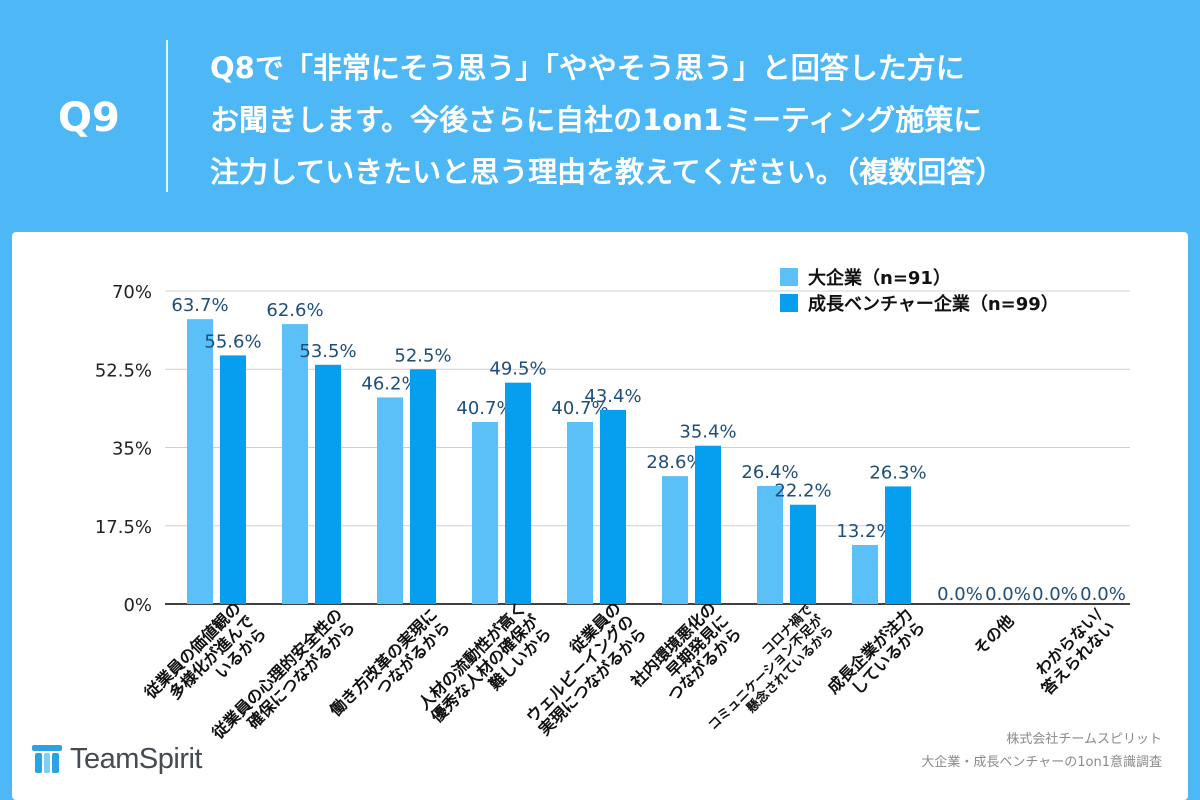 Image resolution: width=1200 pixels, height=800 pixels. What do you see at coordinates (707, 432) in the screenshot?
I see `data-label: 35.4%` at bounding box center [707, 432].